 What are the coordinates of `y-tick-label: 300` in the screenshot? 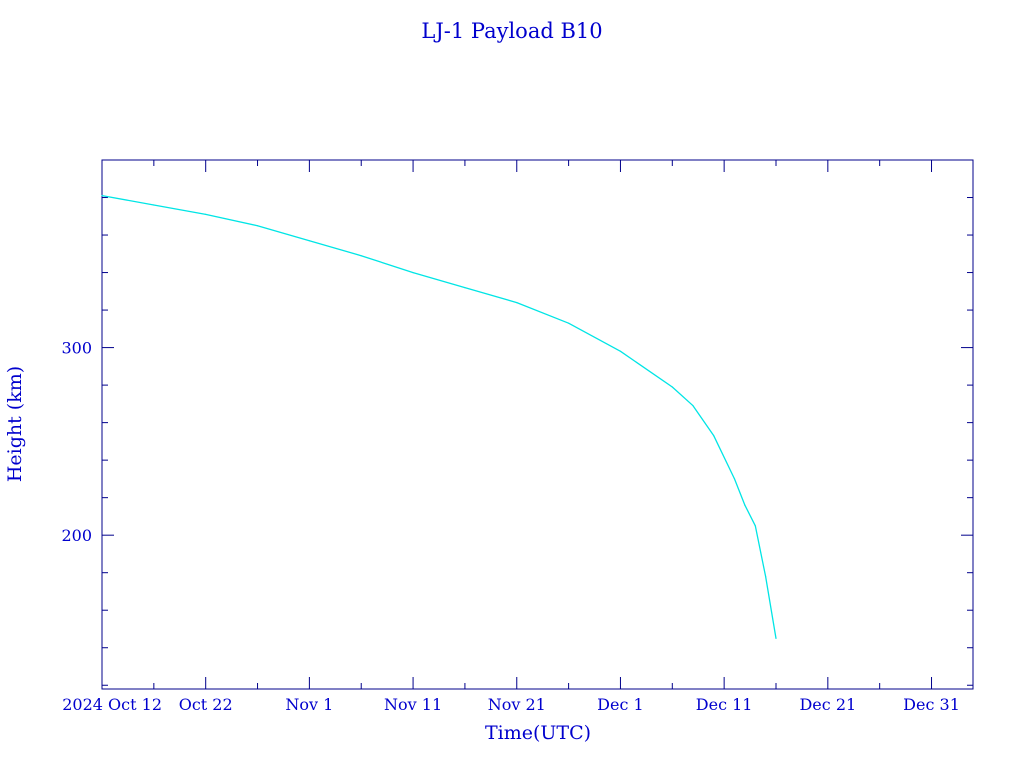 It's located at (76, 348).